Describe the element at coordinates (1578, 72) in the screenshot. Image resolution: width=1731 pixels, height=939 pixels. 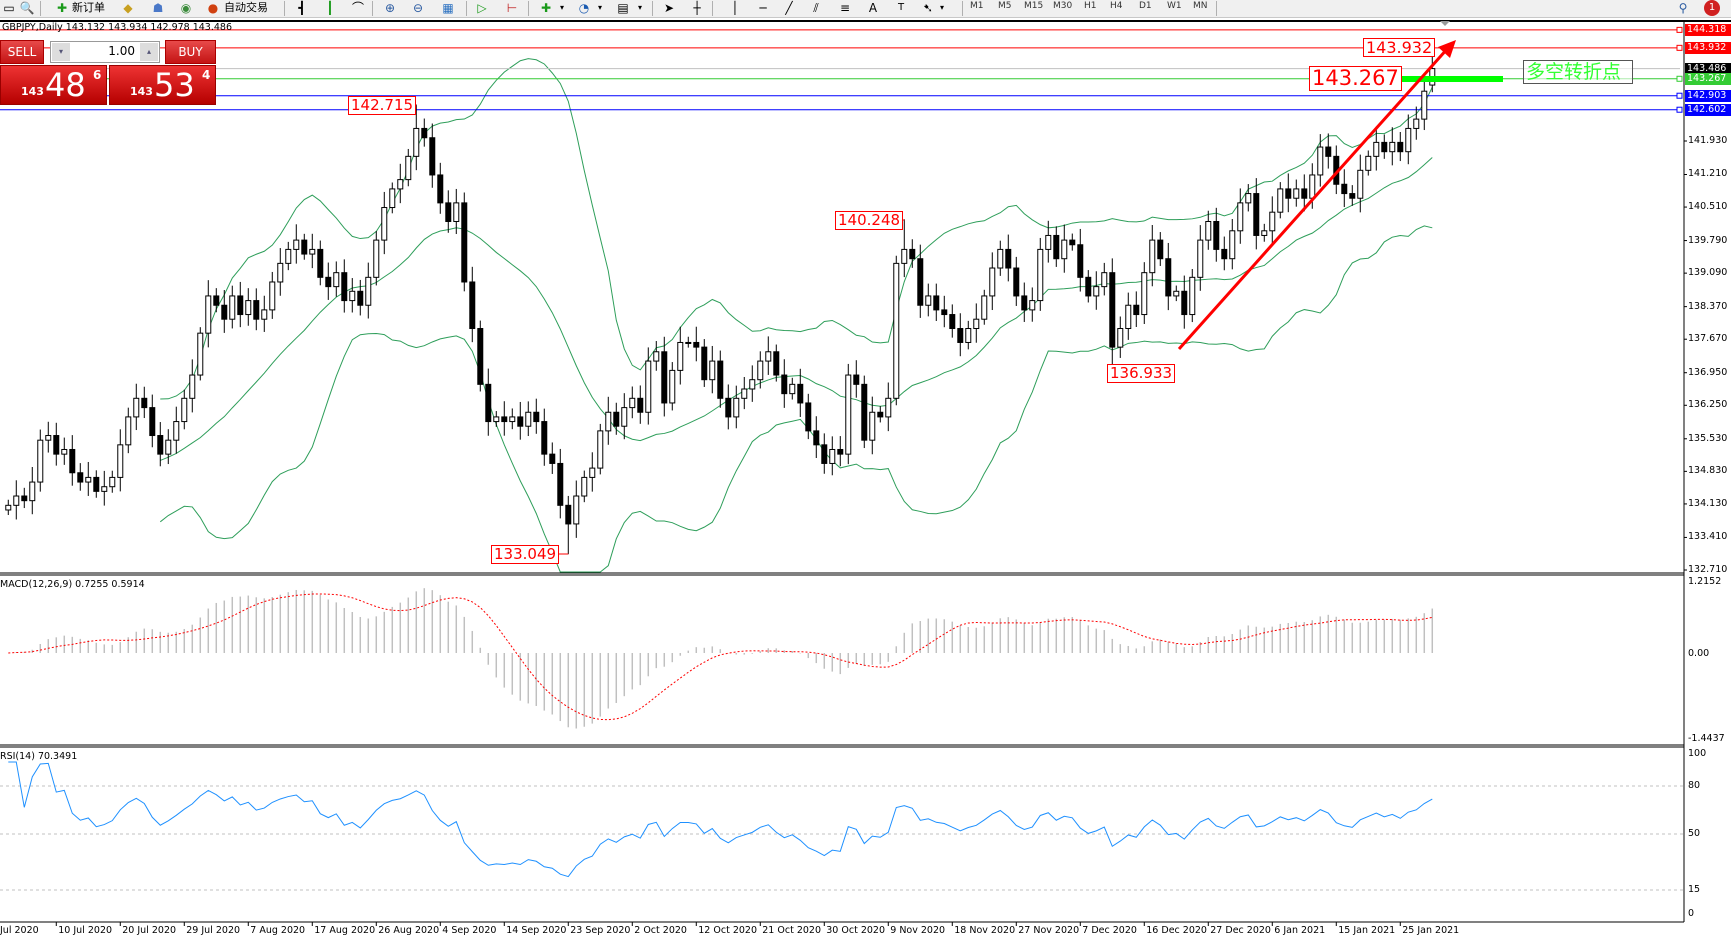
I see `pivot-note-label: 多空转折点` at that location.